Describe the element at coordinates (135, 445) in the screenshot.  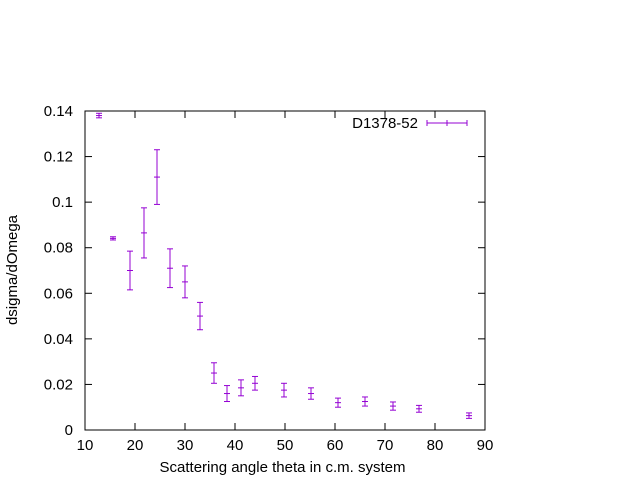
I see `x-tick-label: 20` at that location.